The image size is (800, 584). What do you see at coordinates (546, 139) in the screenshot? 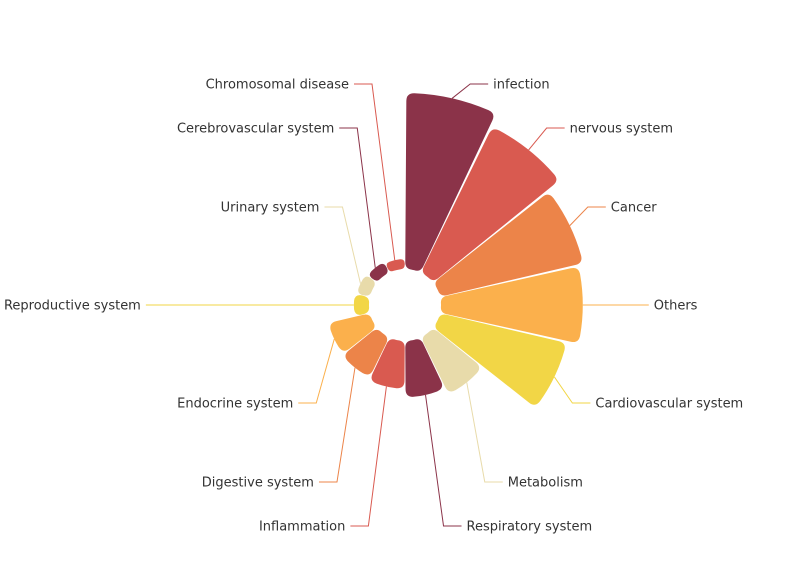
I see `leader-line-nervous-system` at bounding box center [546, 139].